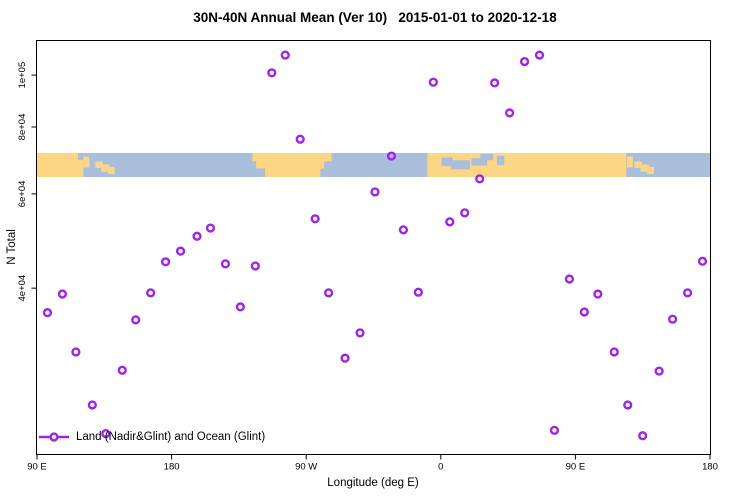  Describe the element at coordinates (60, 165) in the screenshot. I see `map-band-land-asia` at that location.